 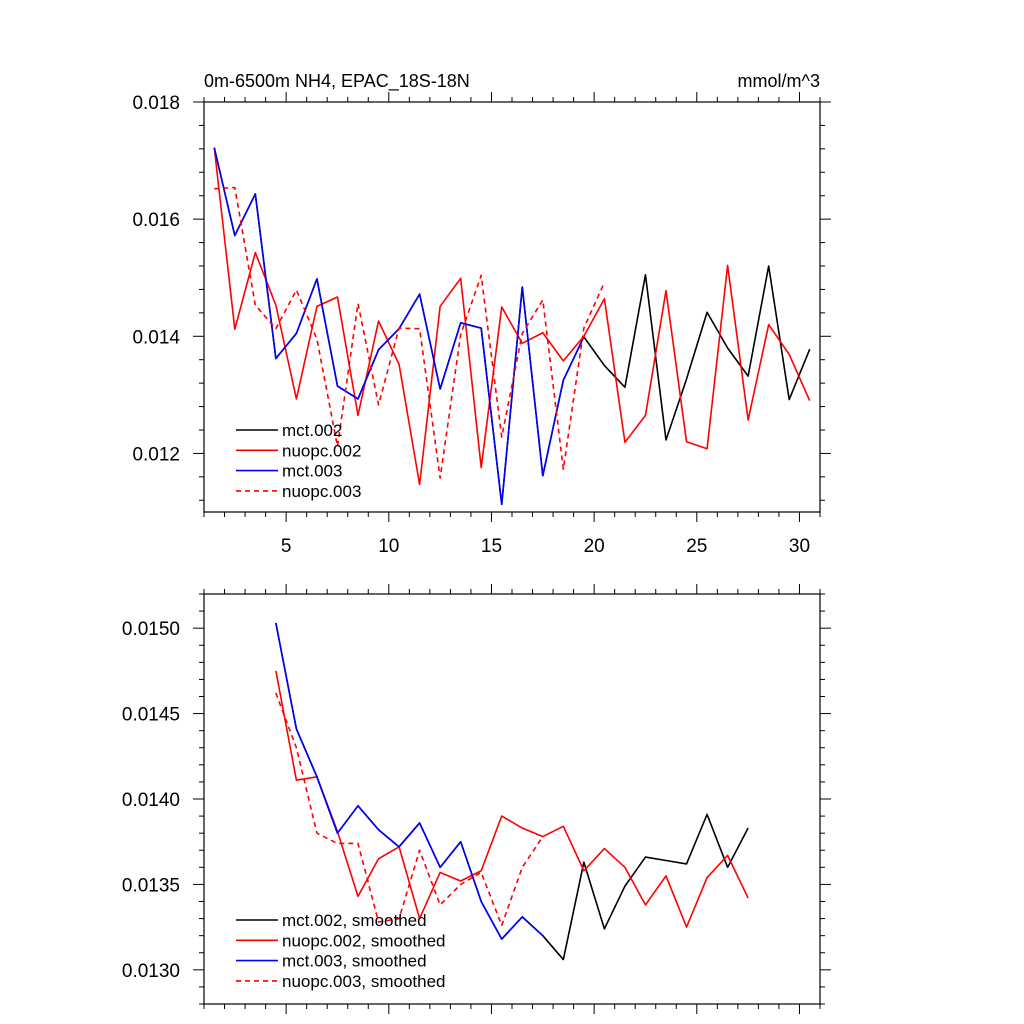 What do you see at coordinates (298, 461) in the screenshot?
I see `top-chart-legend: mct.002 nuopc.002 mct.003 nuopc.003` at bounding box center [298, 461].